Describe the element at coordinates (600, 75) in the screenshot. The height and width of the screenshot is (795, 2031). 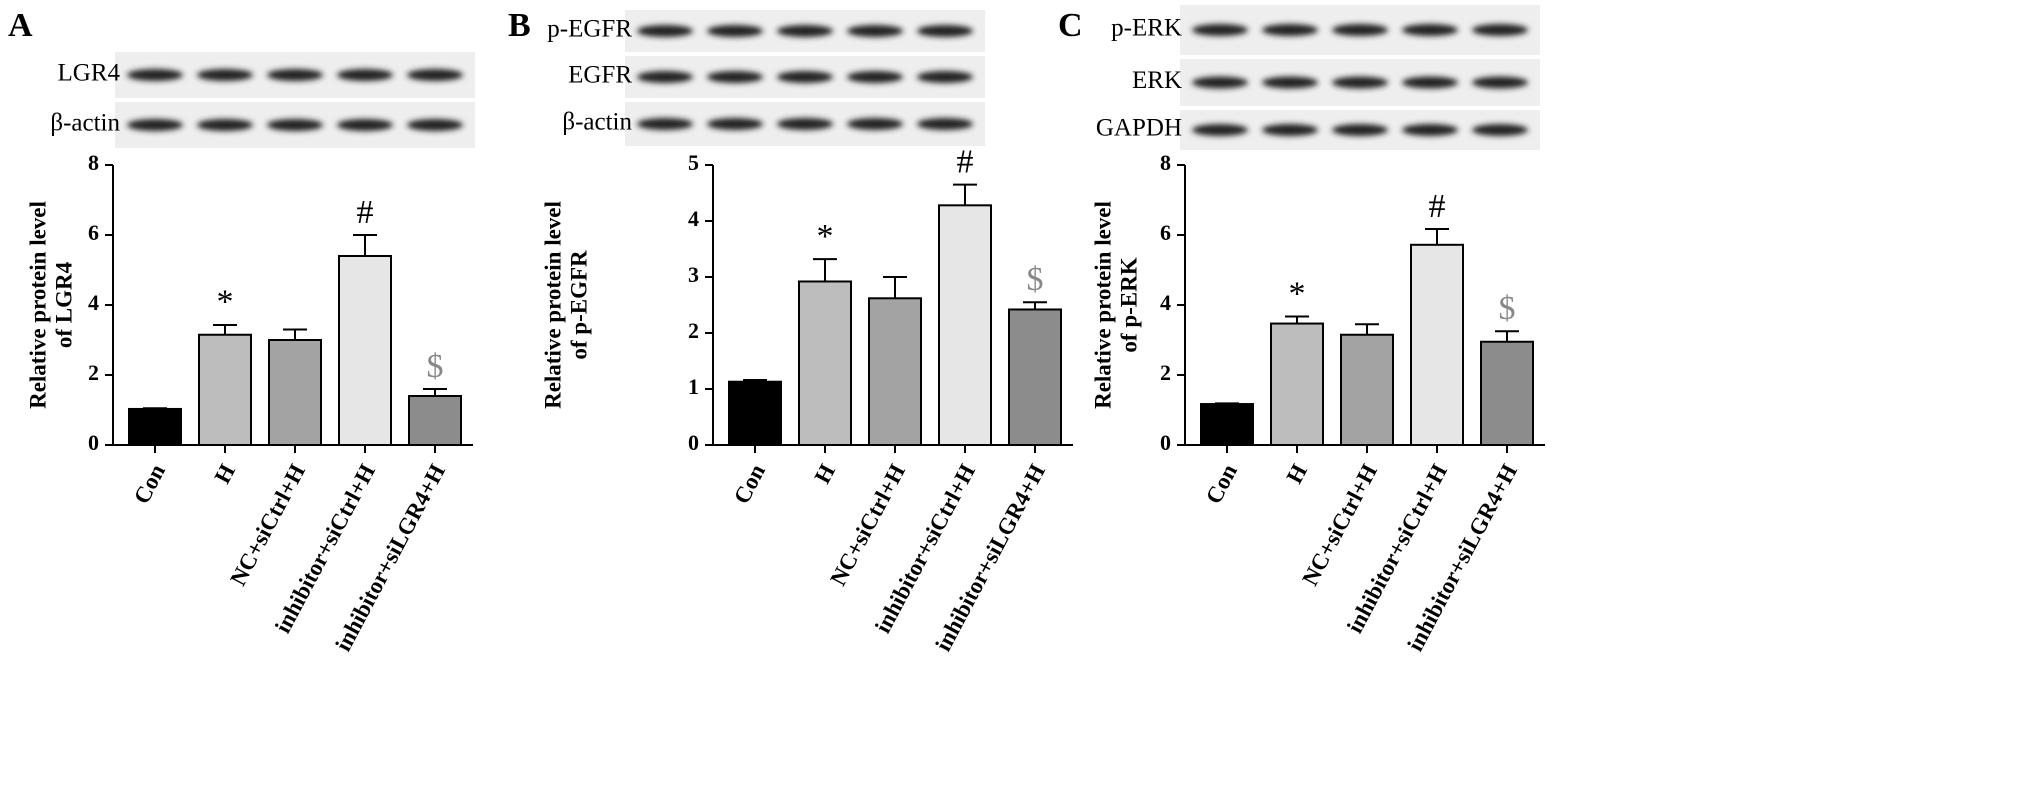
I see `blot-label: EGFR` at that location.